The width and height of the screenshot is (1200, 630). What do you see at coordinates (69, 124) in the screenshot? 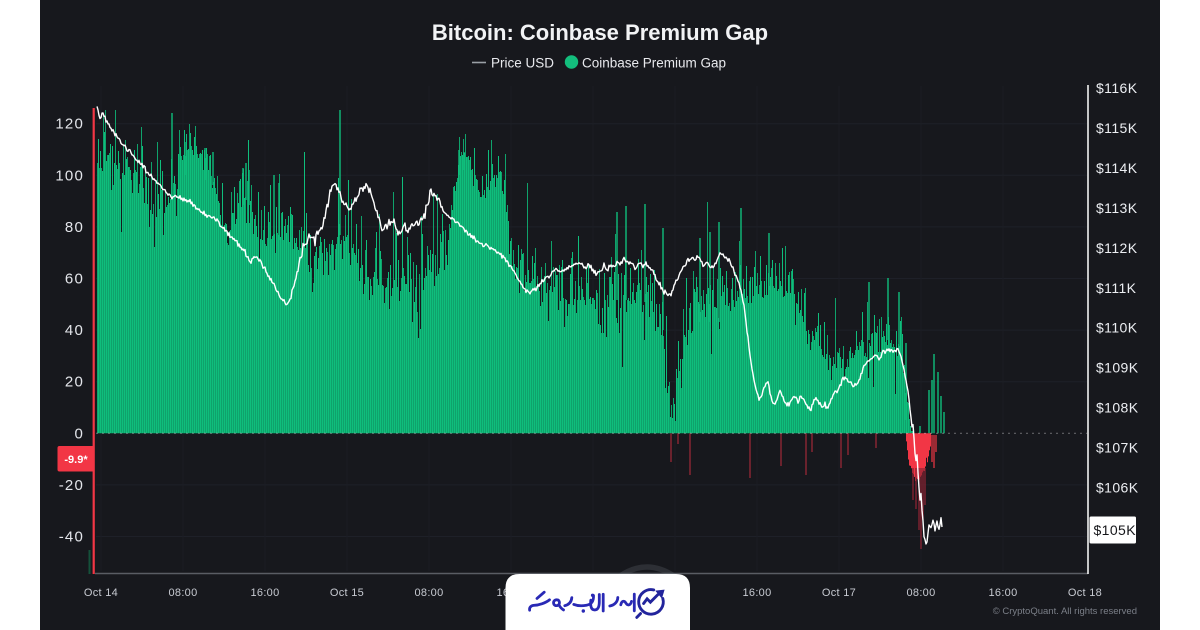
I see `svg-text: 120` at bounding box center [69, 124].